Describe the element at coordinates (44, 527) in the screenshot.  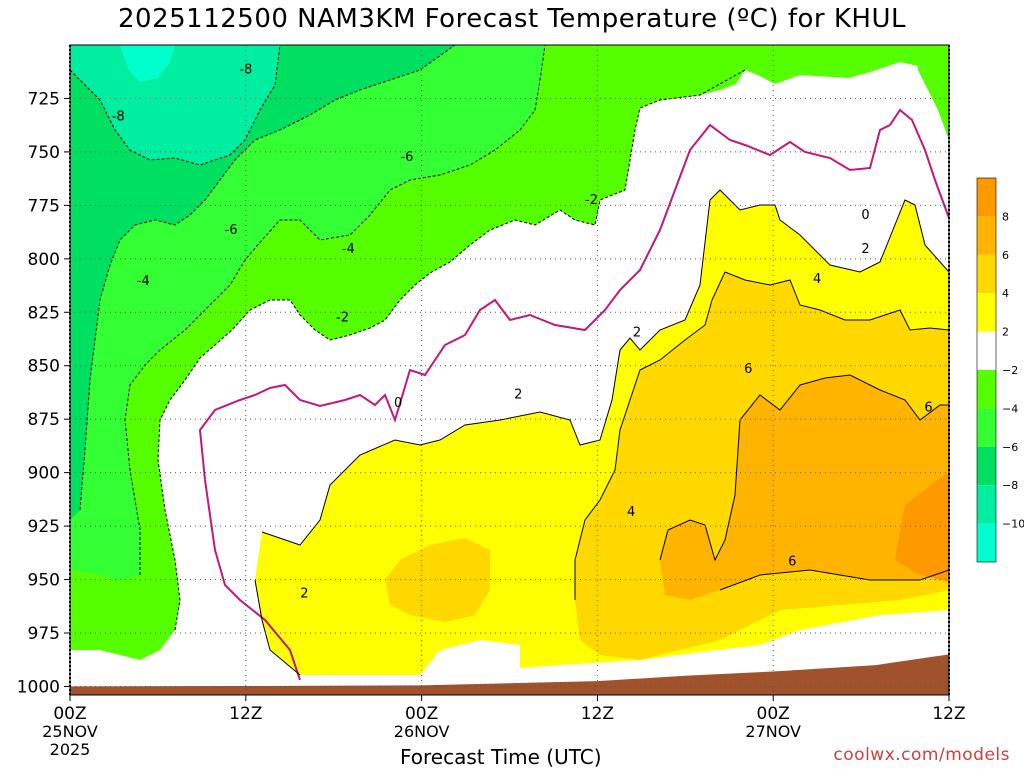
I see `y-tick-label: 925` at that location.